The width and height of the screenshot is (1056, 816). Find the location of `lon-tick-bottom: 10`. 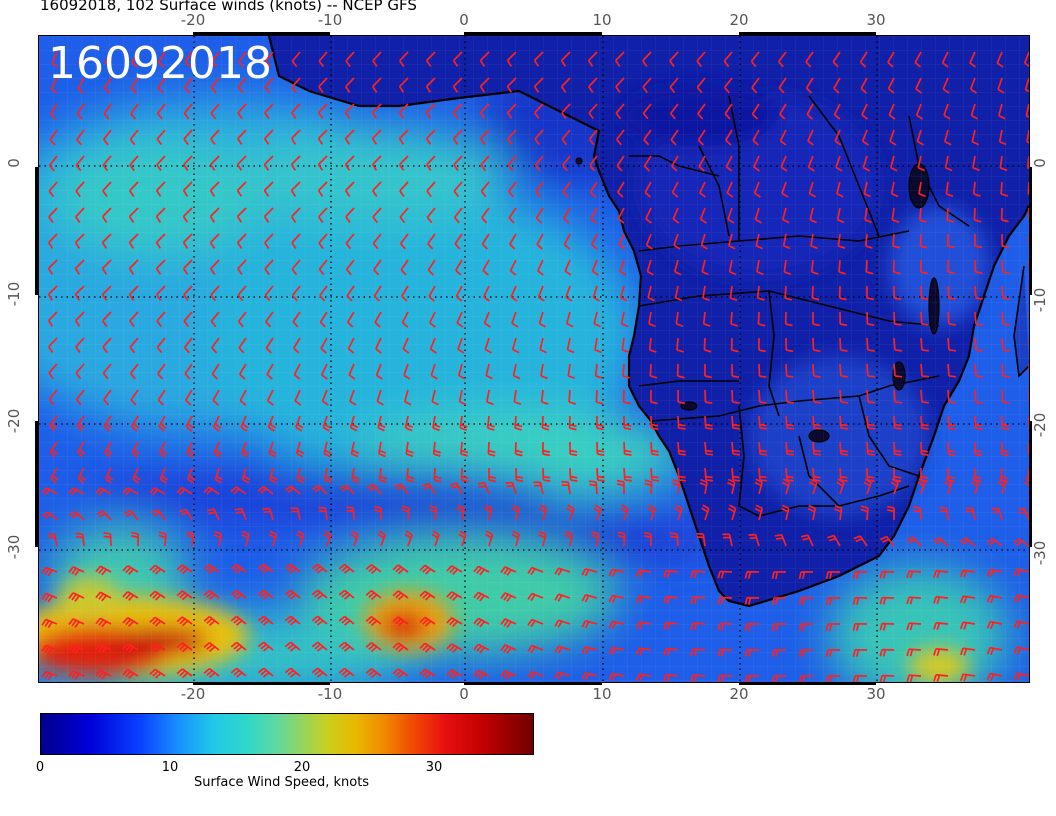

lon-tick-bottom: 10 is located at coordinates (602, 694).